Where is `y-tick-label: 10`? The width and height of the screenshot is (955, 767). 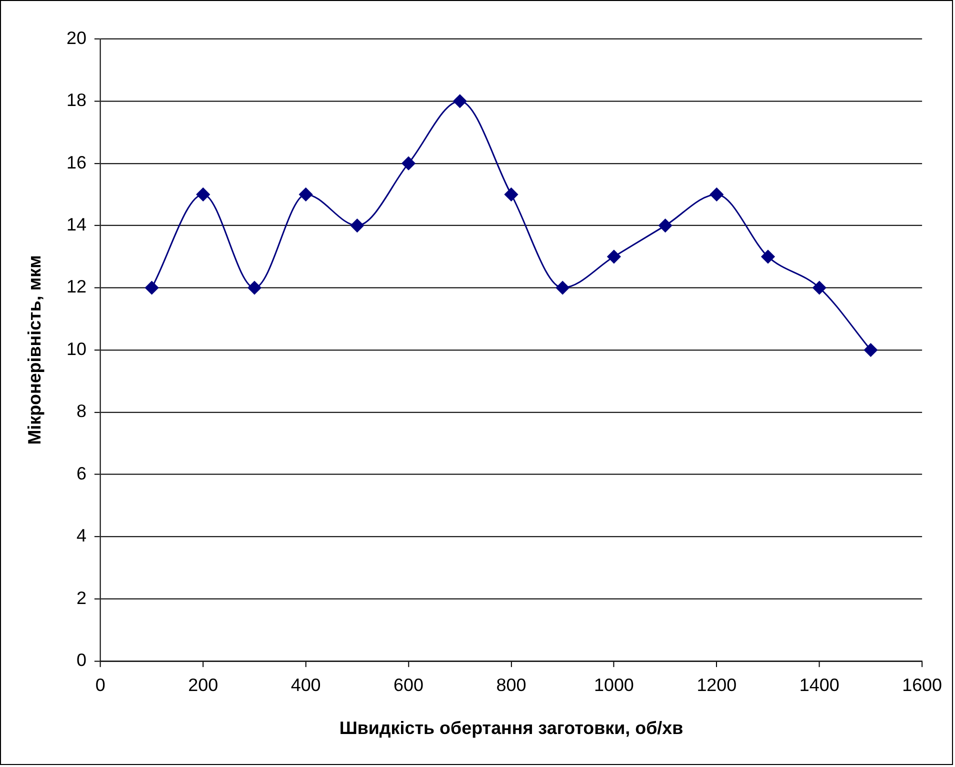 y-tick-label: 10 is located at coordinates (76, 348).